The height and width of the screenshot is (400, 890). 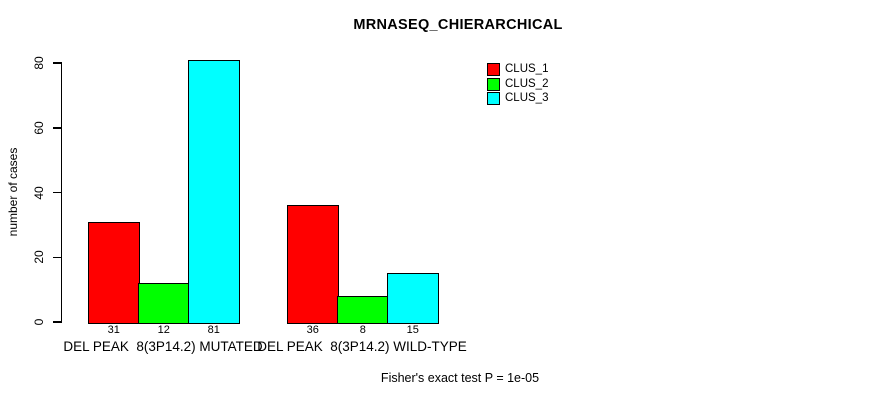 I want to click on bar-value-label: 36, so click(x=312, y=330).